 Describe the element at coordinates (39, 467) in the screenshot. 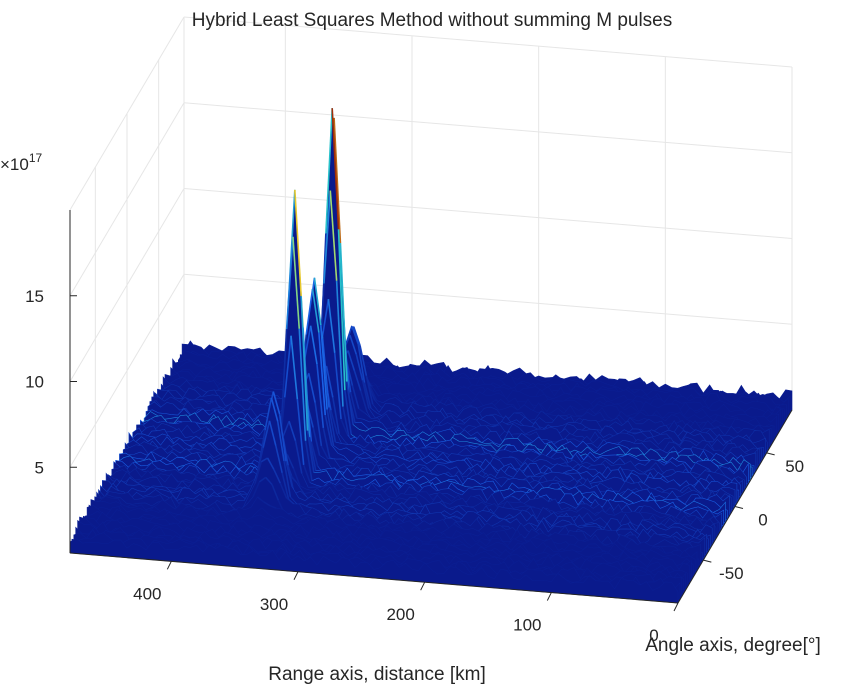

I see `z-tick-label: 5` at that location.